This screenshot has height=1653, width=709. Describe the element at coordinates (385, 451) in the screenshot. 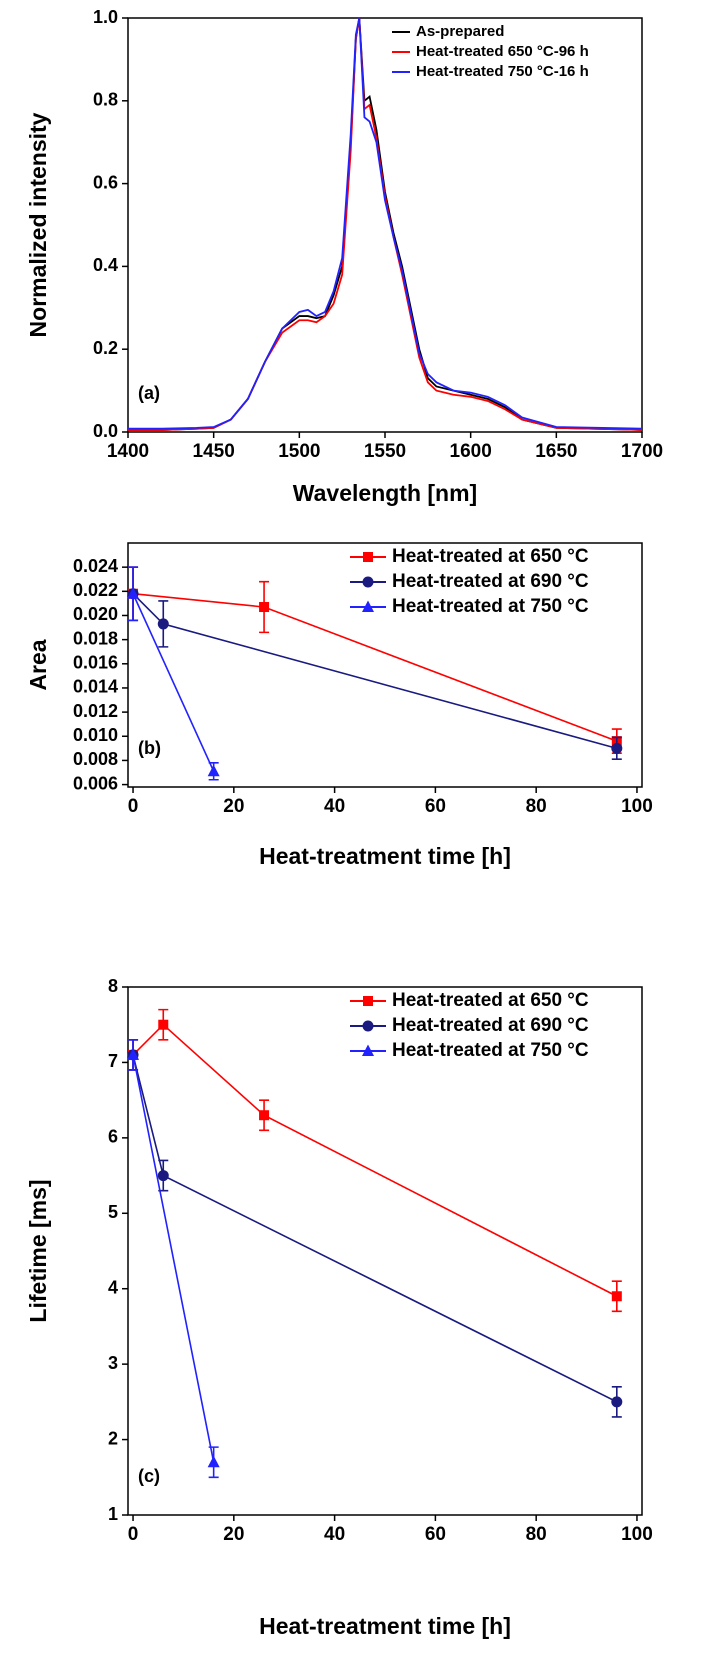

I see `x-tick-label: 1550` at that location.